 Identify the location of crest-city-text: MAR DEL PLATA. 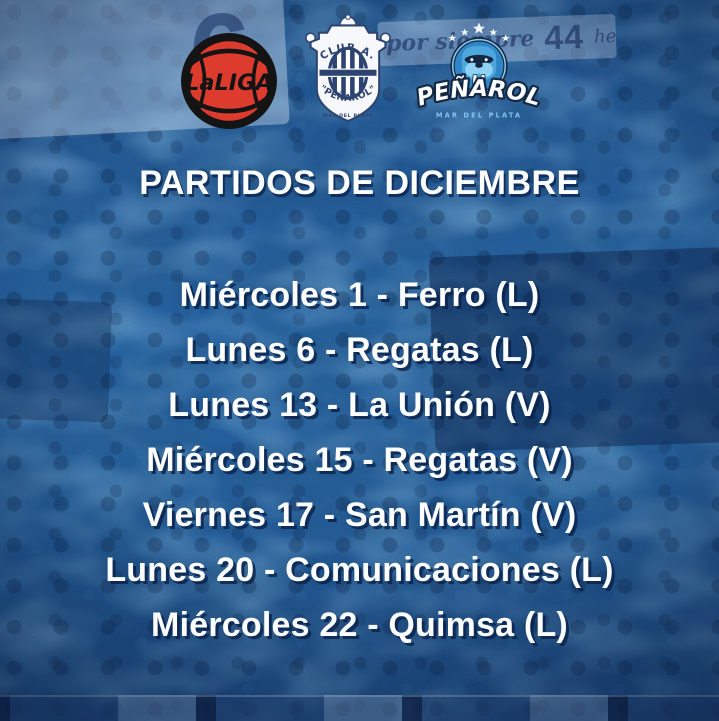
(347, 116).